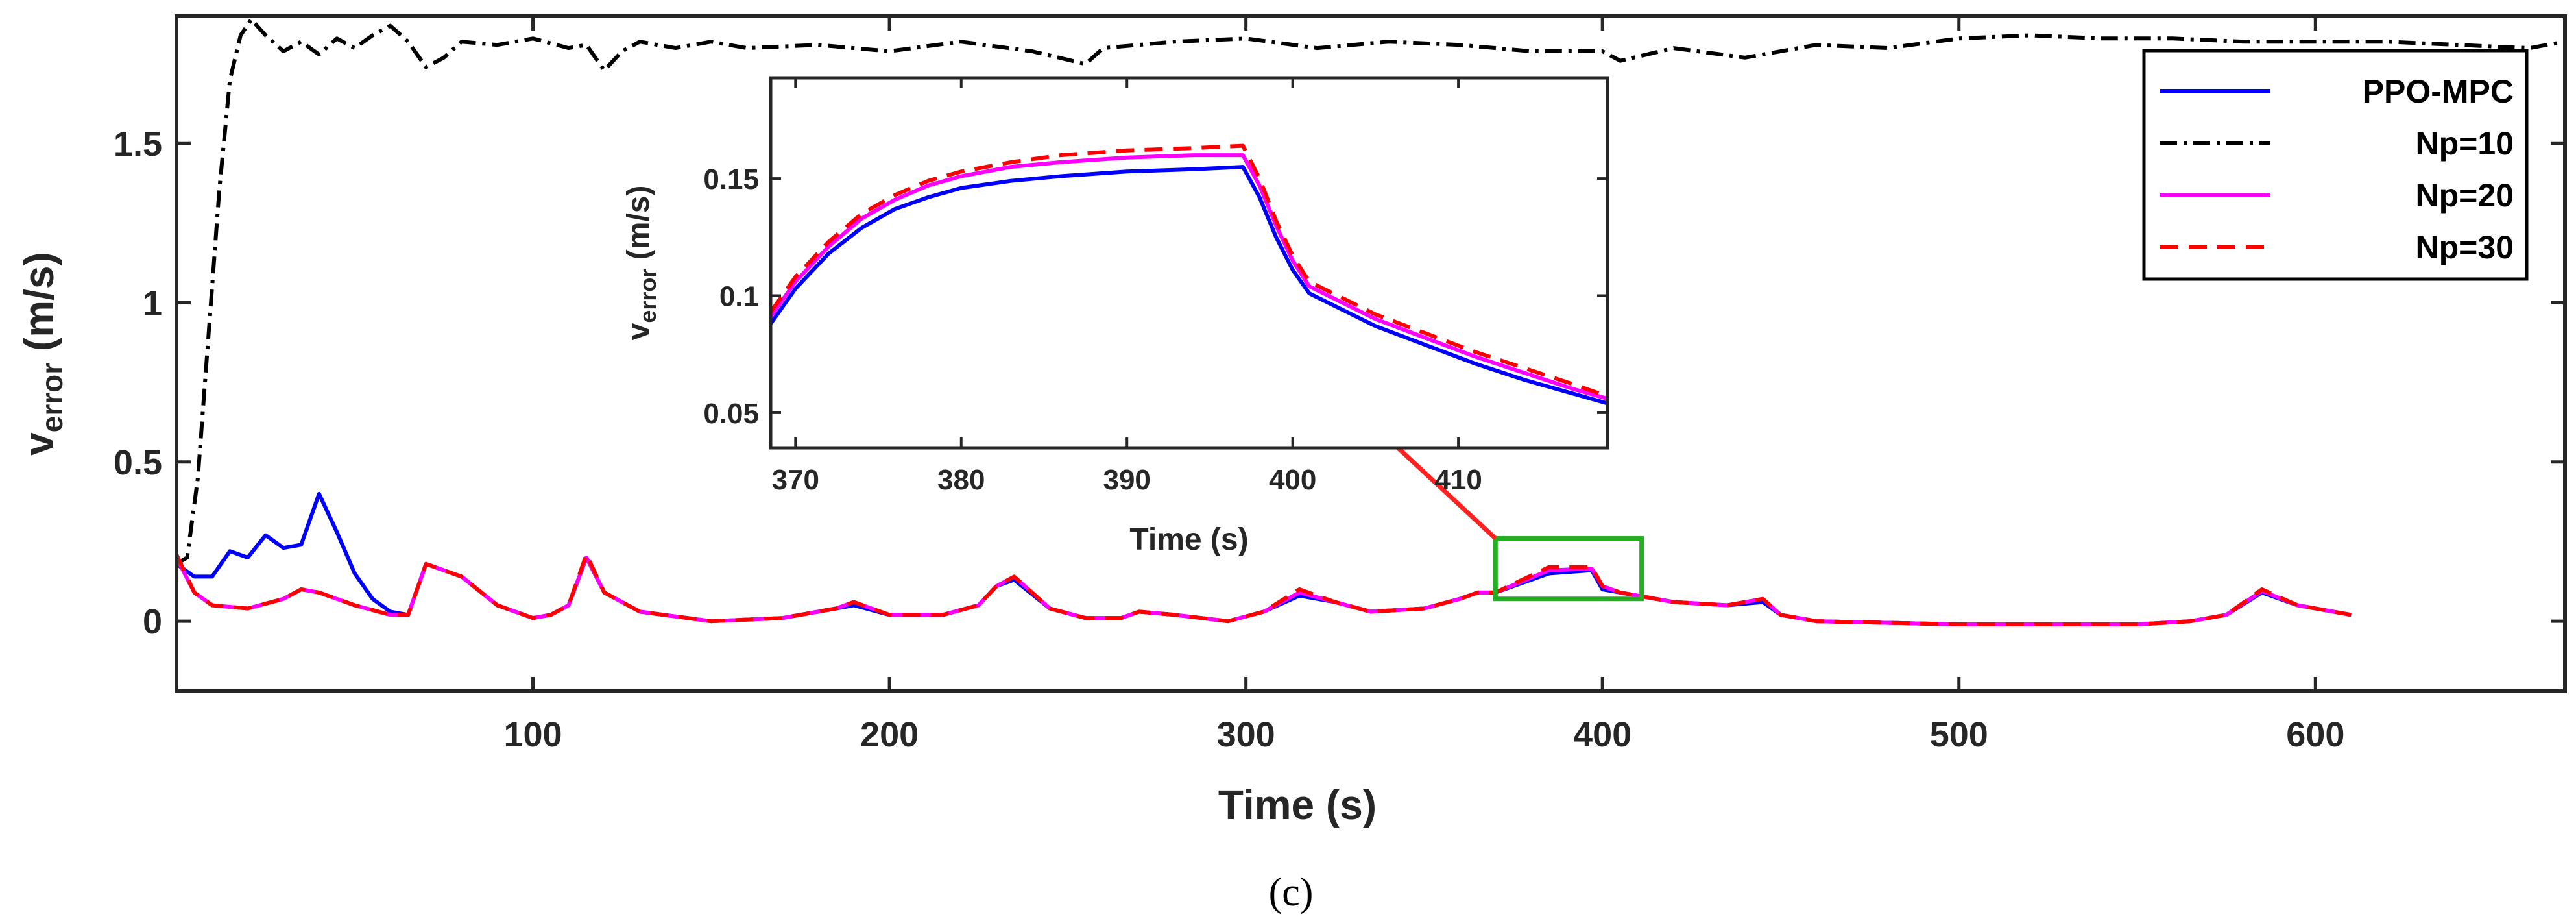 The width and height of the screenshot is (2576, 921). Describe the element at coordinates (1292, 480) in the screenshot. I see `inset-x-tick-label: 400` at that location.